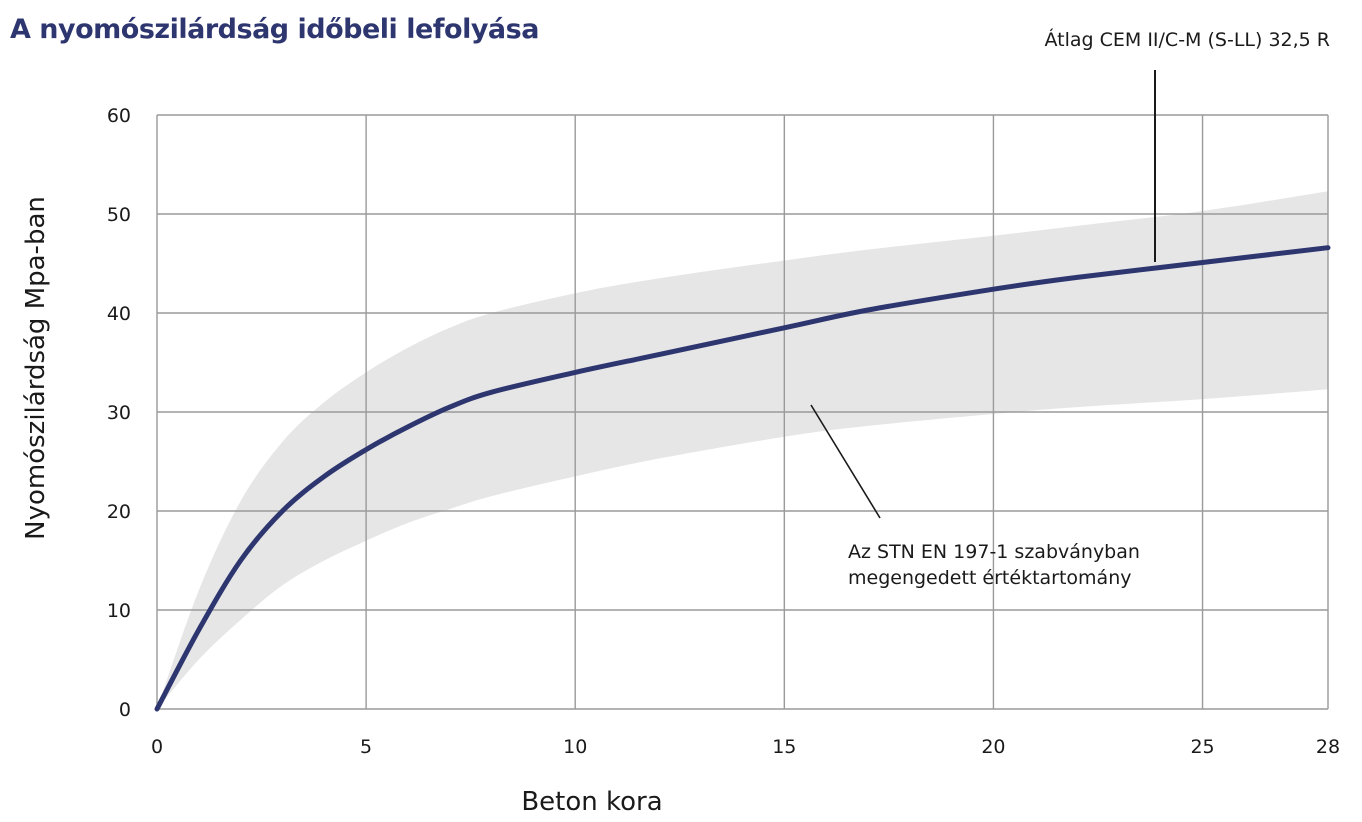 The image size is (1362, 822). Describe the element at coordinates (125, 710) in the screenshot. I see `y-tick-label: 0` at that location.